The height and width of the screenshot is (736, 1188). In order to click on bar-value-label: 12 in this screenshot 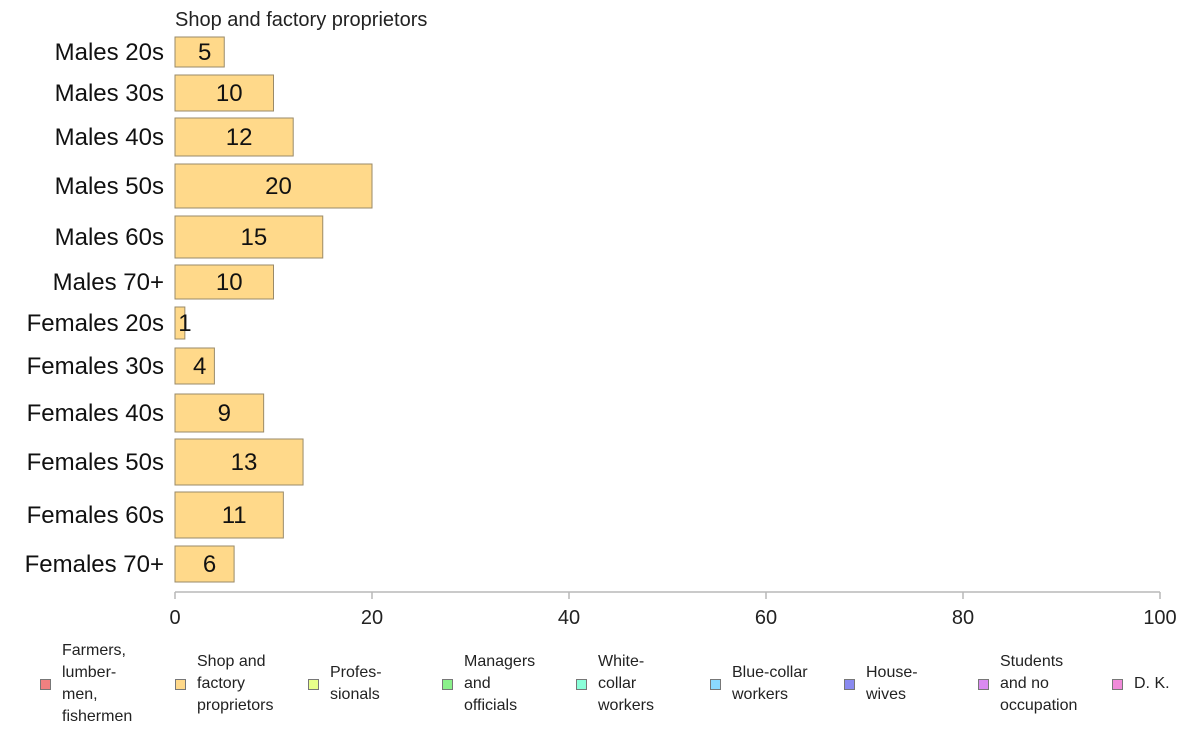, I will do `click(239, 137)`.